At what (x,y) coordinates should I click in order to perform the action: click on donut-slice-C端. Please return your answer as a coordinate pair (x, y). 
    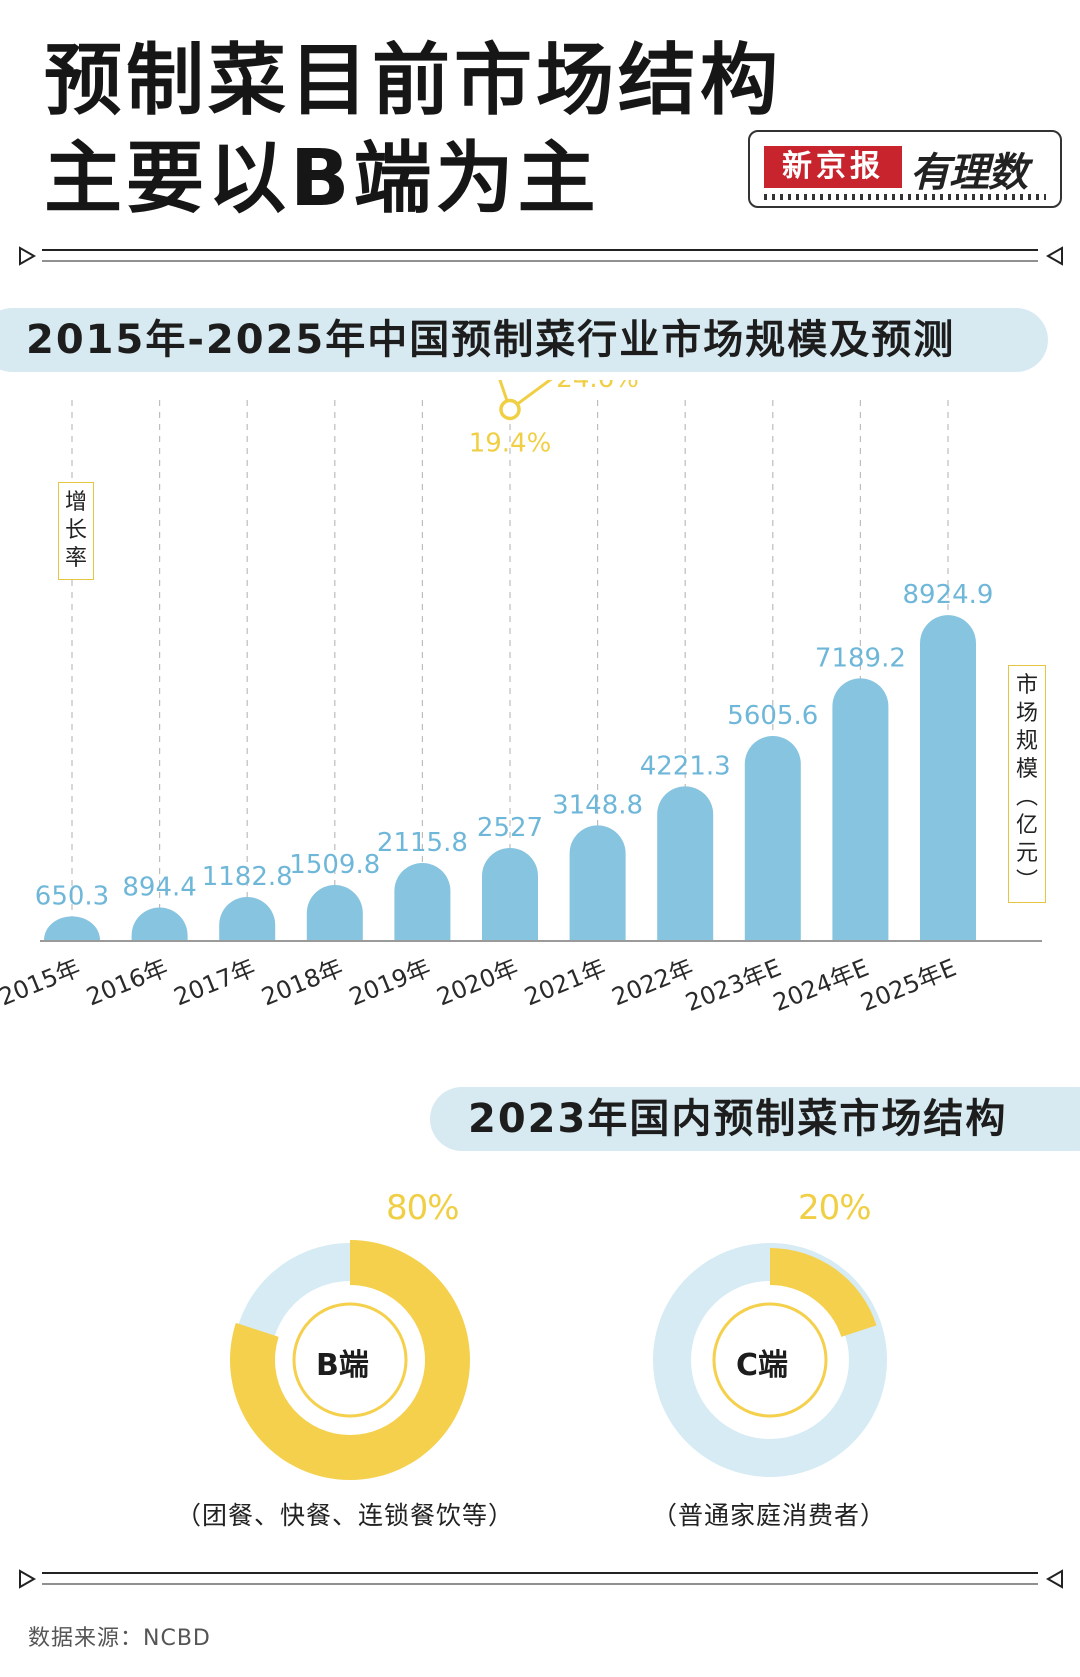
    Looking at the image, I should click on (823, 1292).